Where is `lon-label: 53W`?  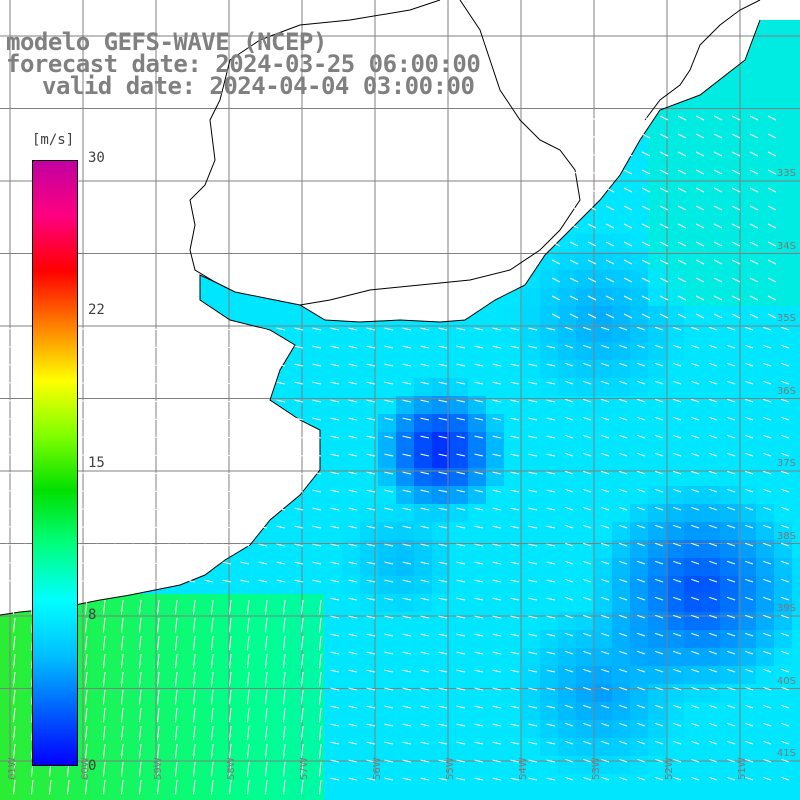
lon-label: 53W is located at coordinates (596, 768).